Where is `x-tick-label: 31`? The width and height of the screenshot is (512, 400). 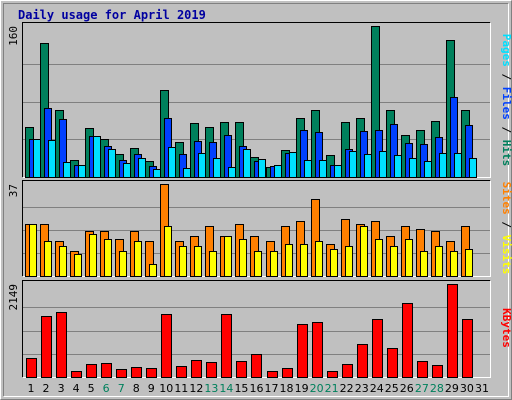 x-tick-label: 31 is located at coordinates (482, 388).